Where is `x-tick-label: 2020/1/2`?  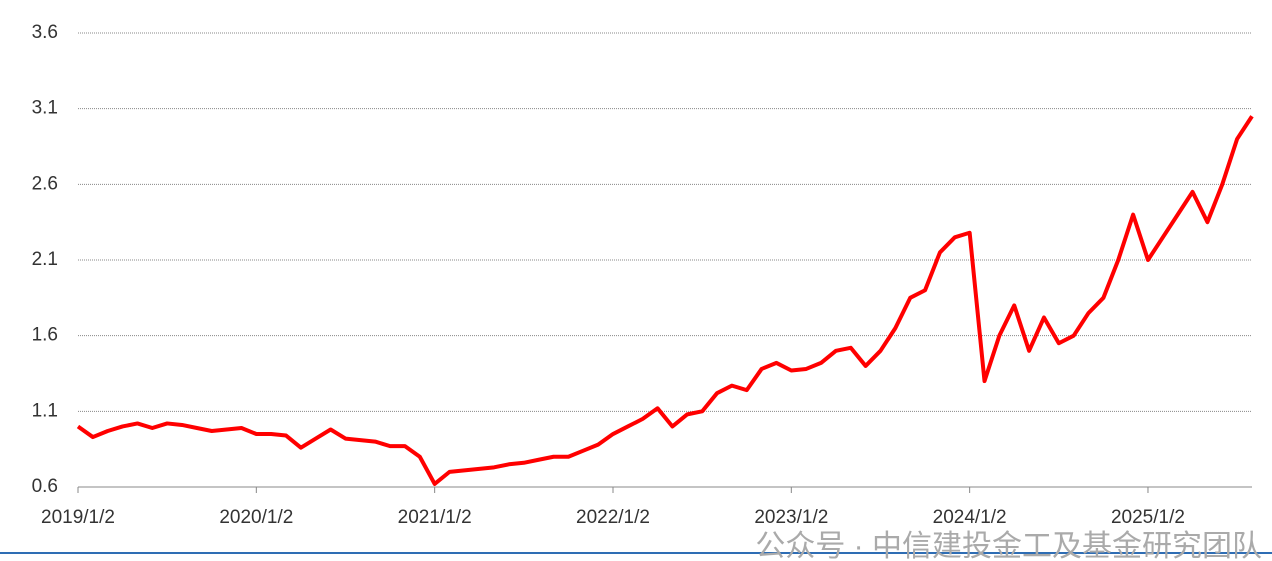
x-tick-label: 2020/1/2 is located at coordinates (256, 517).